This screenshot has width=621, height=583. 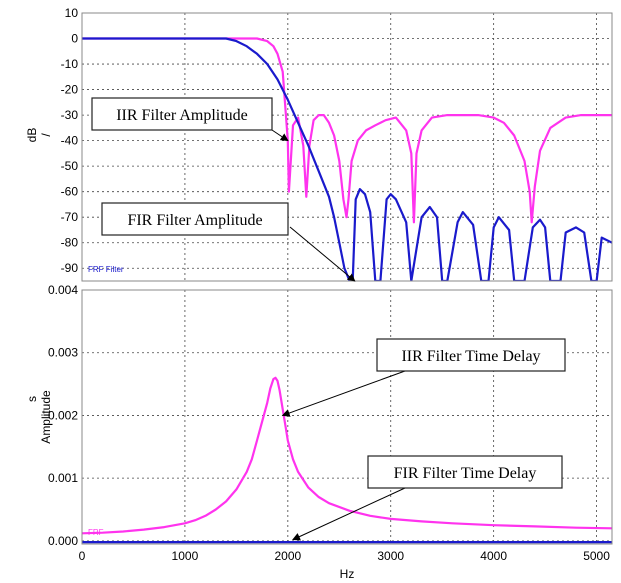 What do you see at coordinates (106, 269) in the screenshot?
I see `legend-label: FRF Filter` at bounding box center [106, 269].